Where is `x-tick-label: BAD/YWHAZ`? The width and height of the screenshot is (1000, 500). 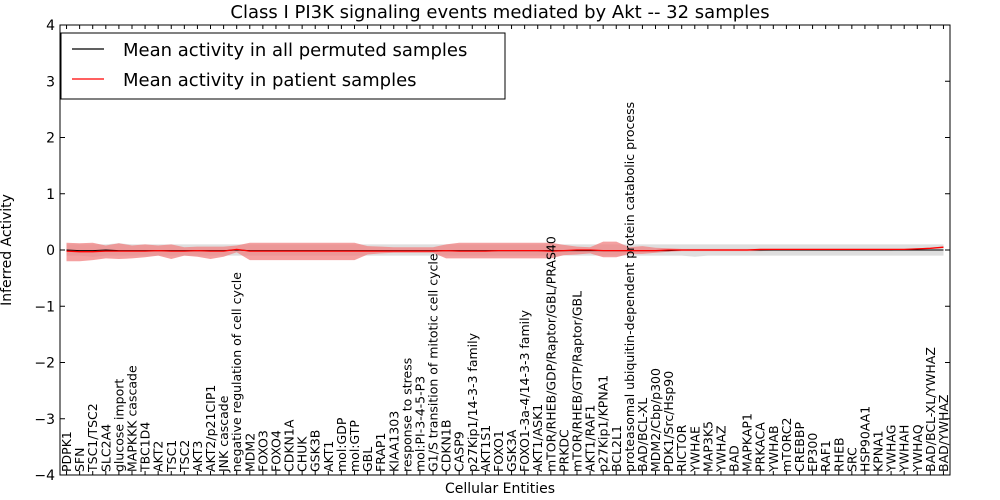 x-tick-label: BAD/YWHAZ is located at coordinates (943, 433).